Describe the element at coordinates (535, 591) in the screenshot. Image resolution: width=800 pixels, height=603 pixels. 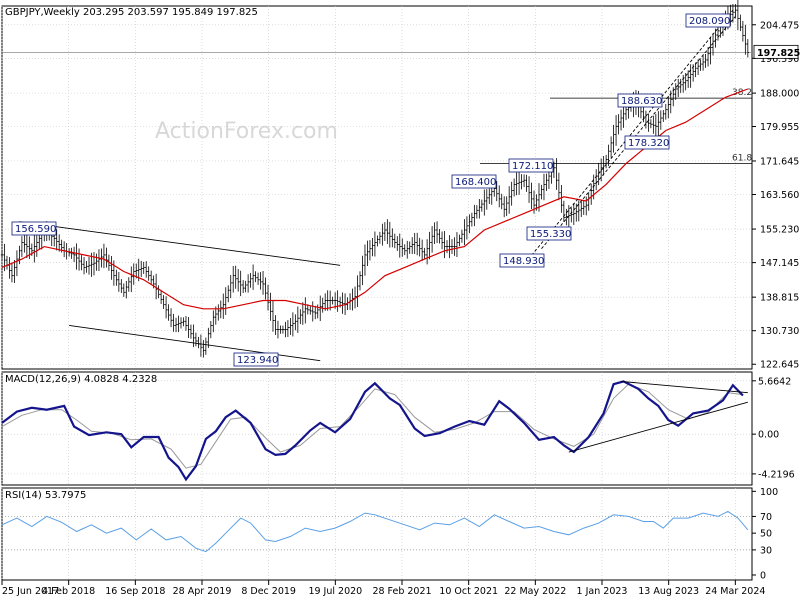
I see `x-tick-label: 22 May 2022` at that location.